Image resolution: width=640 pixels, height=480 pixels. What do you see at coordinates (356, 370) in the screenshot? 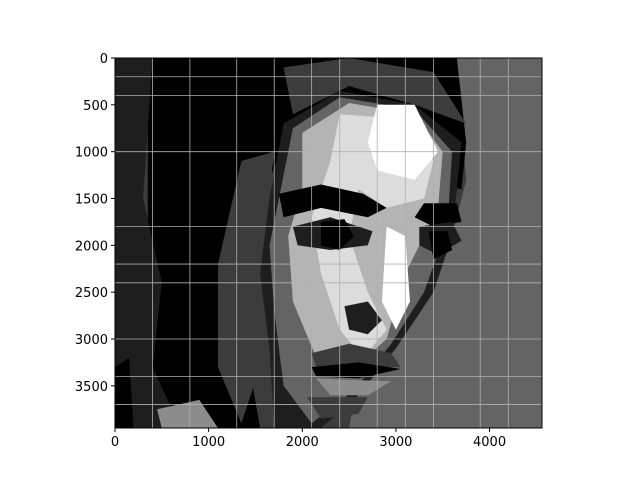
I see `image-region-mouth-line` at bounding box center [356, 370].